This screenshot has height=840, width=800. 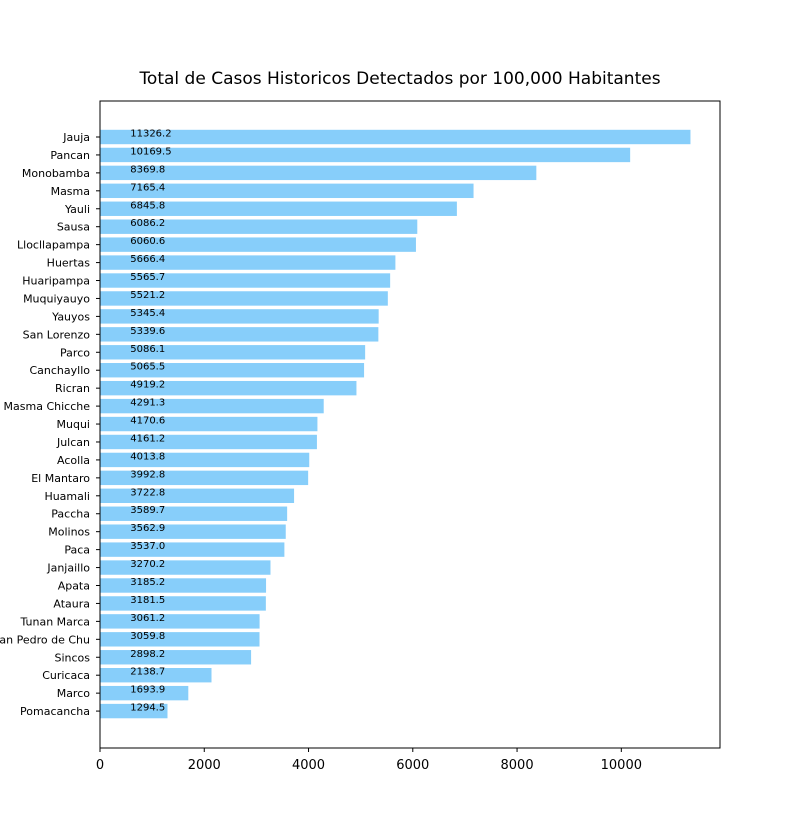 What do you see at coordinates (66, 675) in the screenshot?
I see `y-tick-label: Curicaca` at bounding box center [66, 675].